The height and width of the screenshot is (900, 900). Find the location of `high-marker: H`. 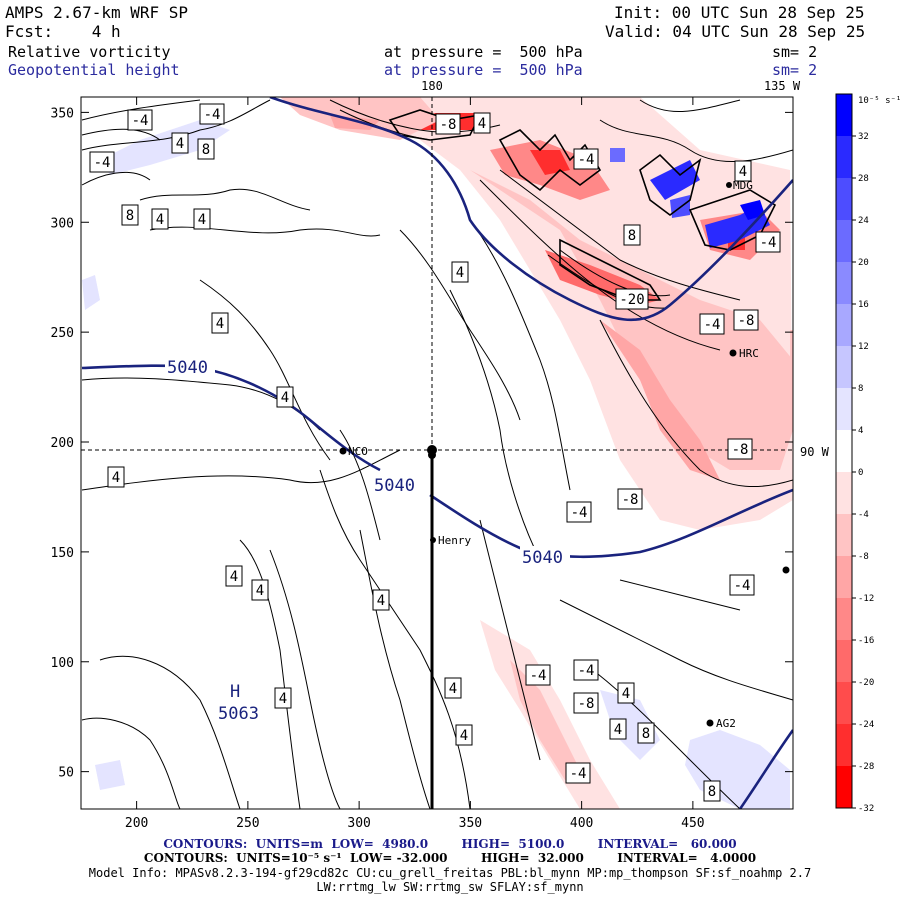

high-marker: H is located at coordinates (235, 692).